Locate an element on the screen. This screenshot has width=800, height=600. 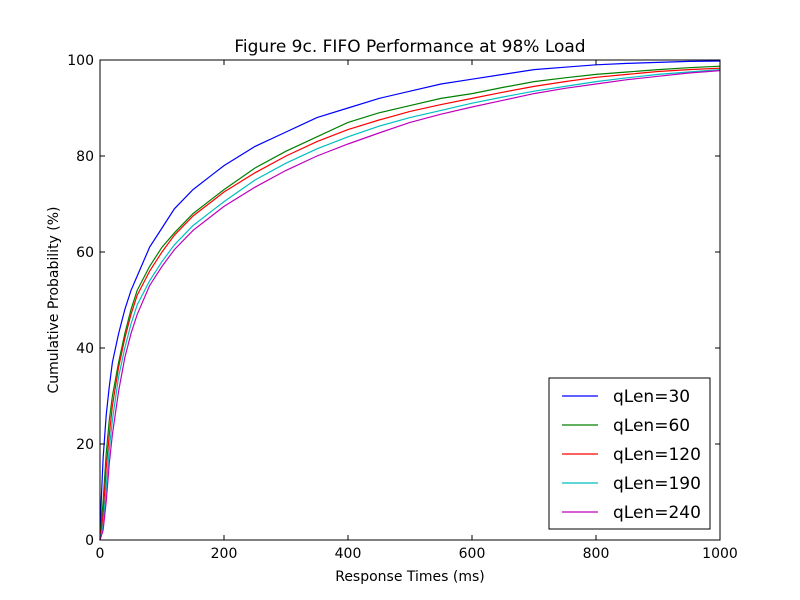
y-tick-label: 20 is located at coordinates (85, 445).